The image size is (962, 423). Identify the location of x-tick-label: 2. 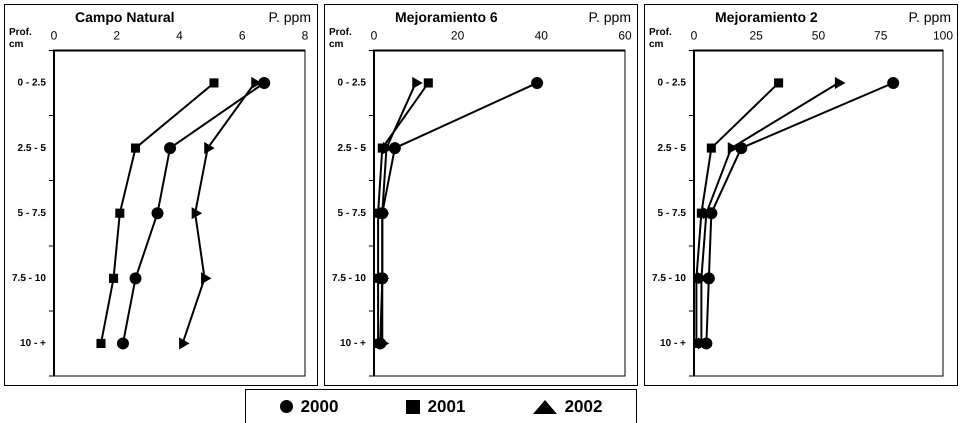
(116, 35).